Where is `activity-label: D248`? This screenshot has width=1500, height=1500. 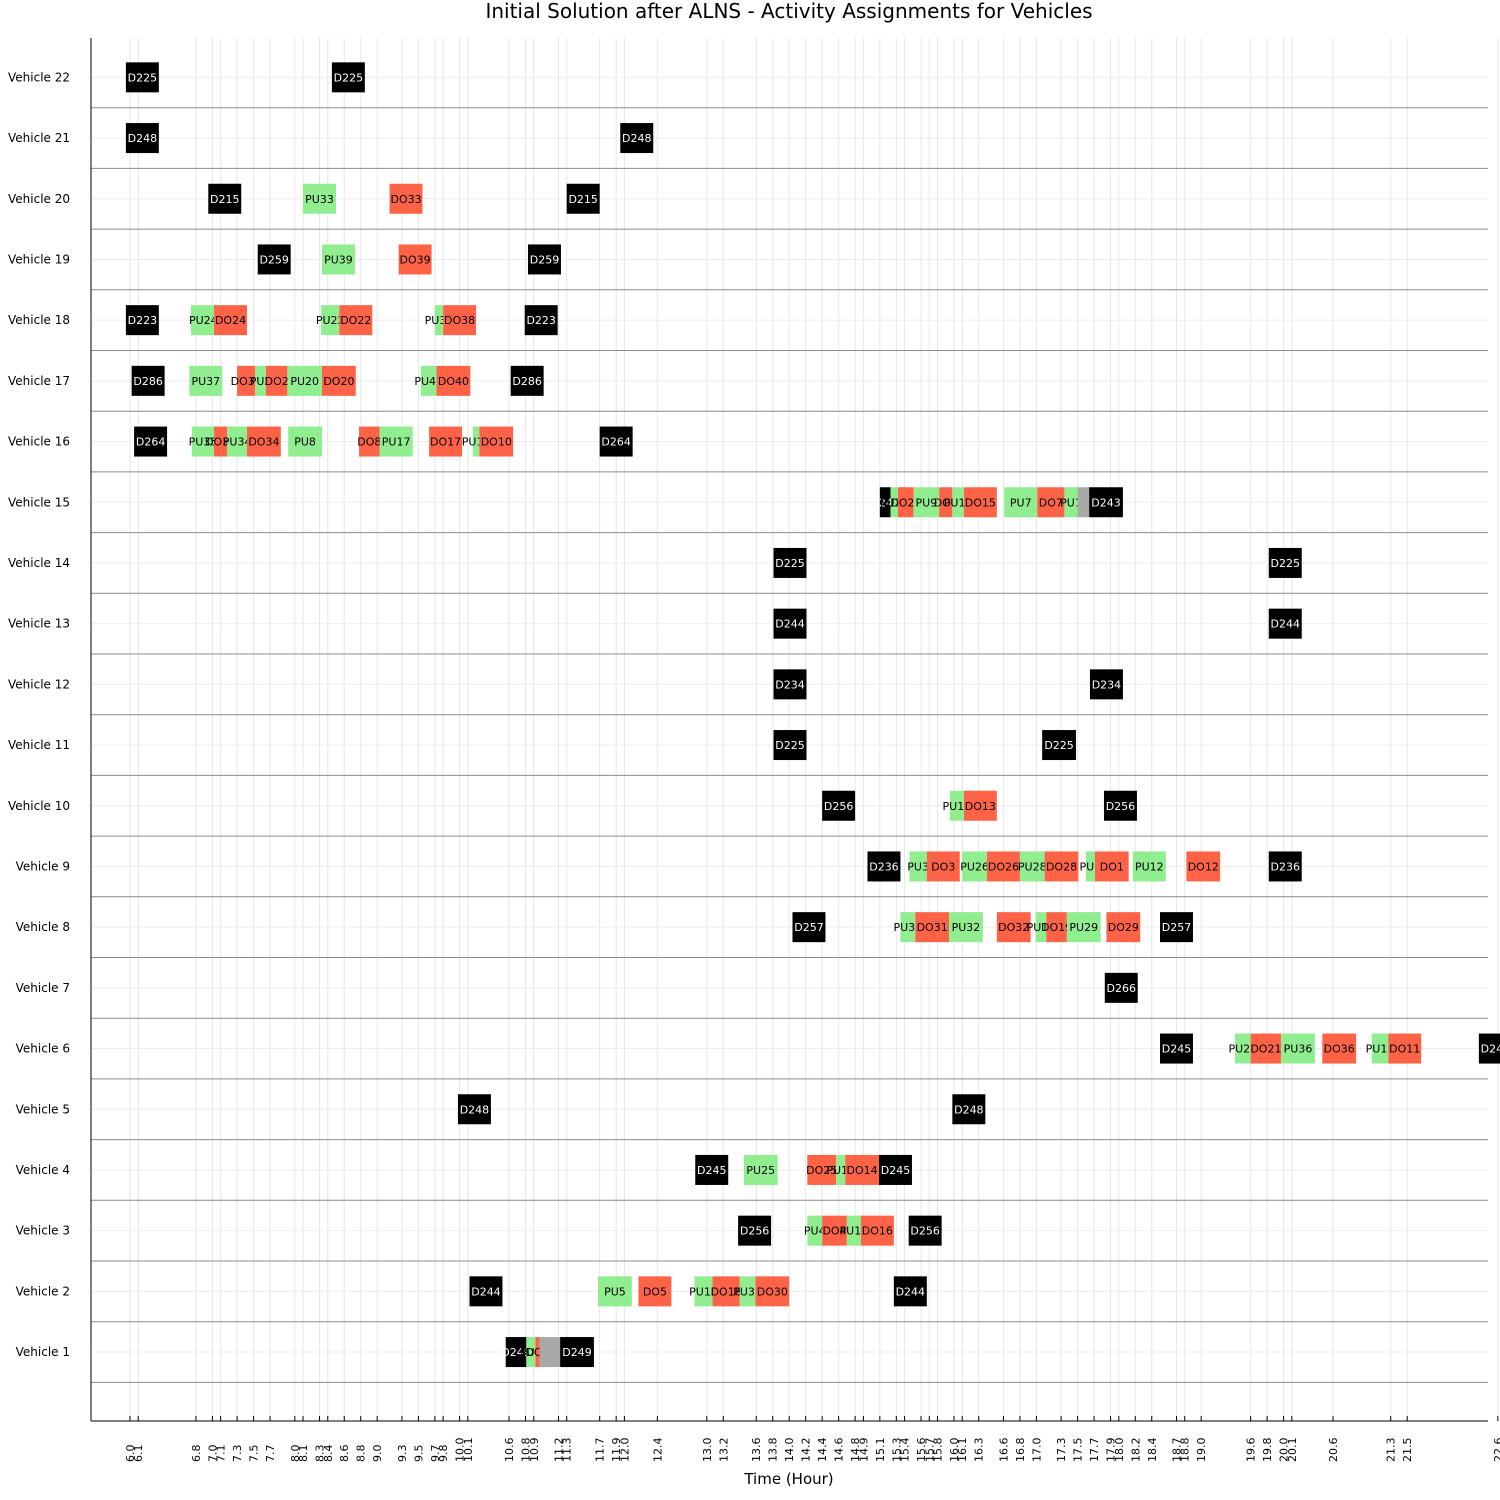
activity-label: D248 is located at coordinates (474, 1109).